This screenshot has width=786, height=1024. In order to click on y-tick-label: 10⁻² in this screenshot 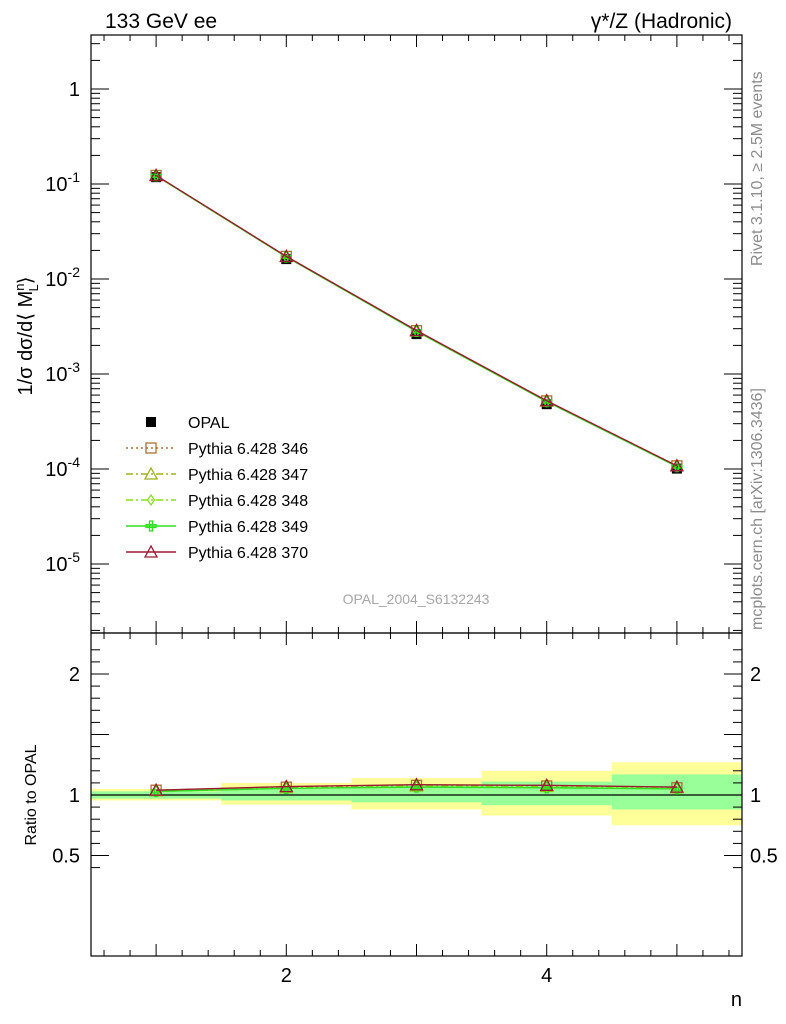, I will do `click(62, 277)`.